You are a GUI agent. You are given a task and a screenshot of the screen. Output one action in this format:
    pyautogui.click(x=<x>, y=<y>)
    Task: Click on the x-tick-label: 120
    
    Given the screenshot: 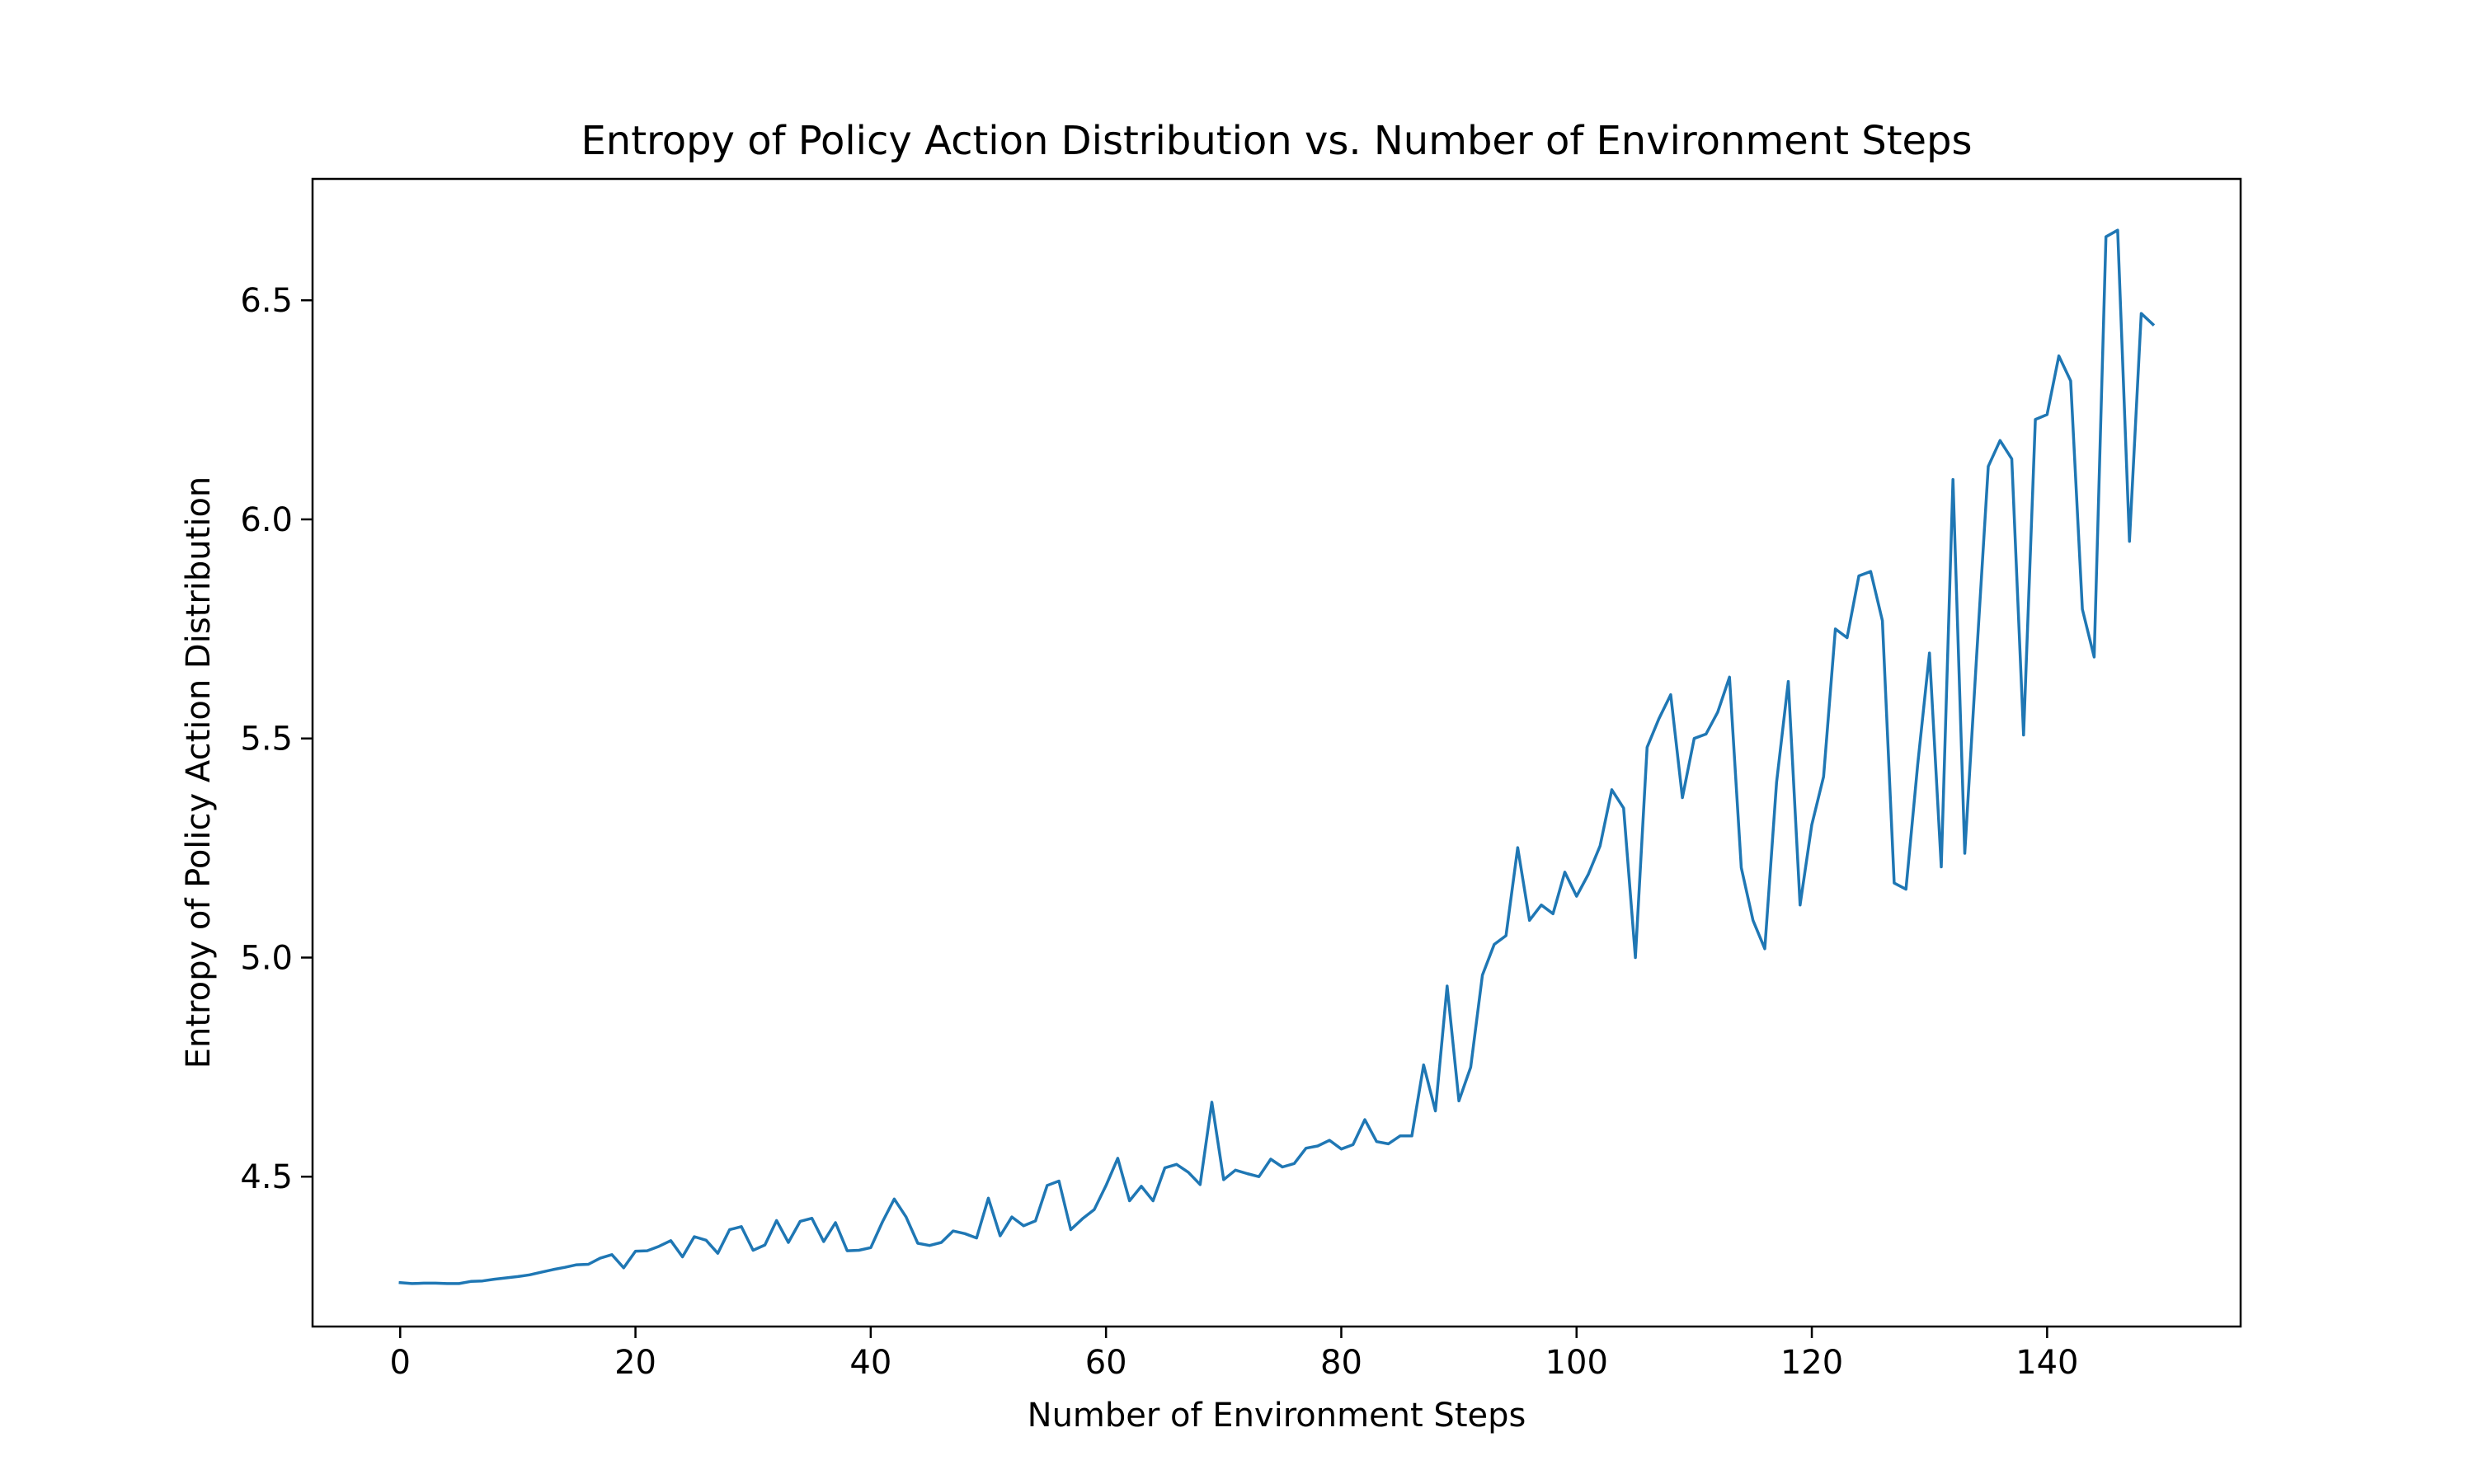 What is the action you would take?
    pyautogui.click(x=1811, y=1363)
    